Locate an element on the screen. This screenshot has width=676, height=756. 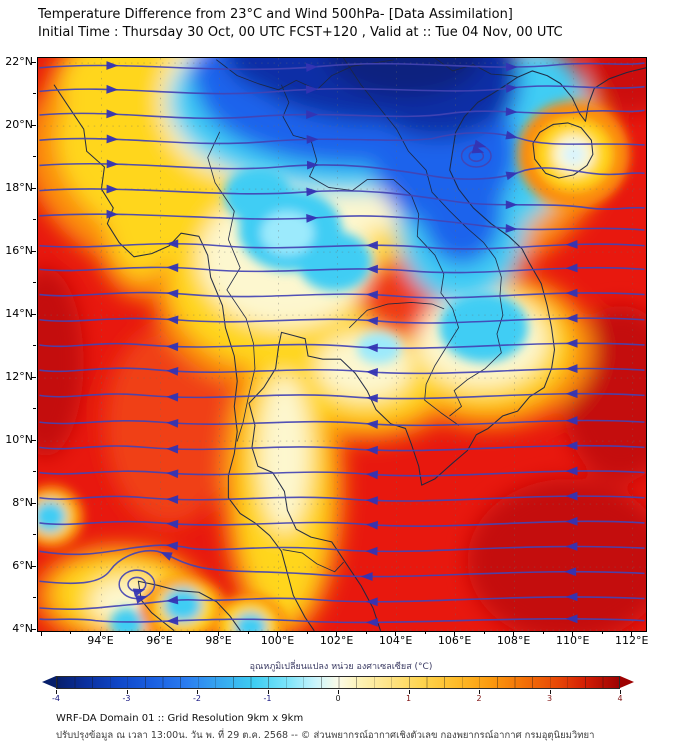
lat-tick-label: 16°N is located at coordinates (19, 251).